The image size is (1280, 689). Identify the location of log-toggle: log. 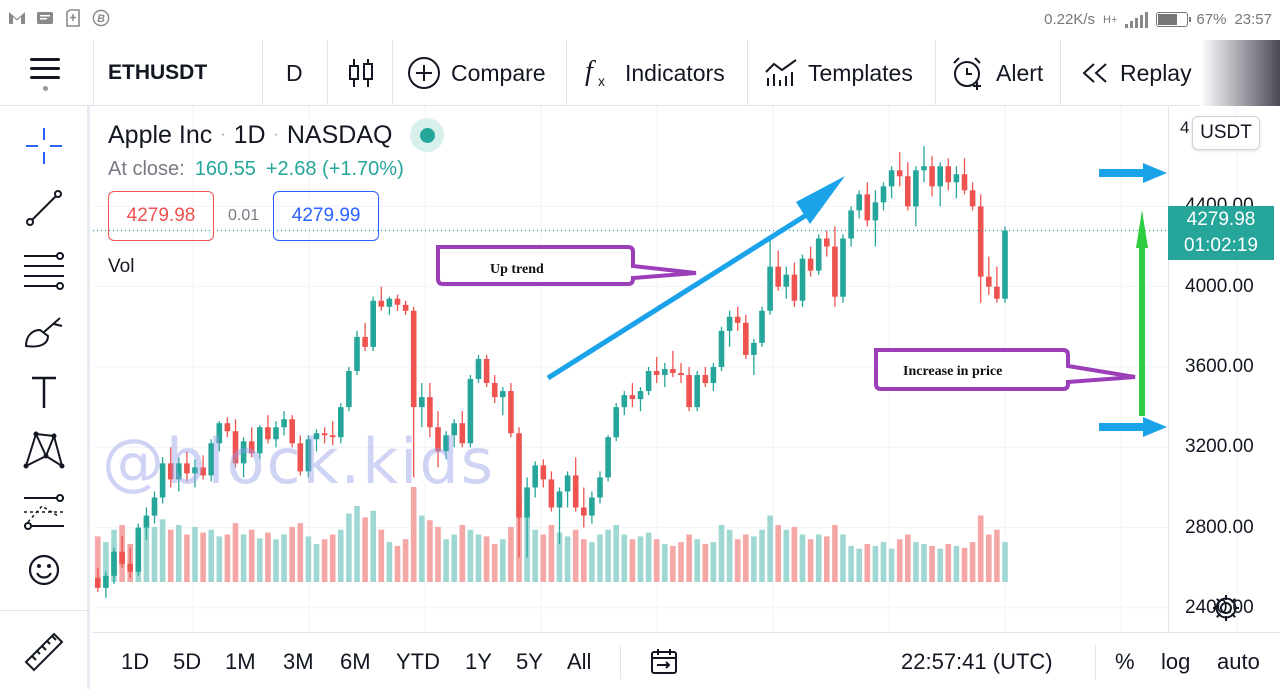
(1176, 661).